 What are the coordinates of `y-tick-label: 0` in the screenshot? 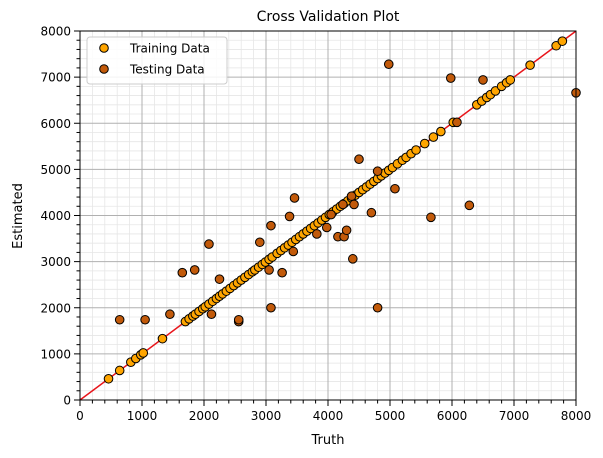 It's located at (67, 401).